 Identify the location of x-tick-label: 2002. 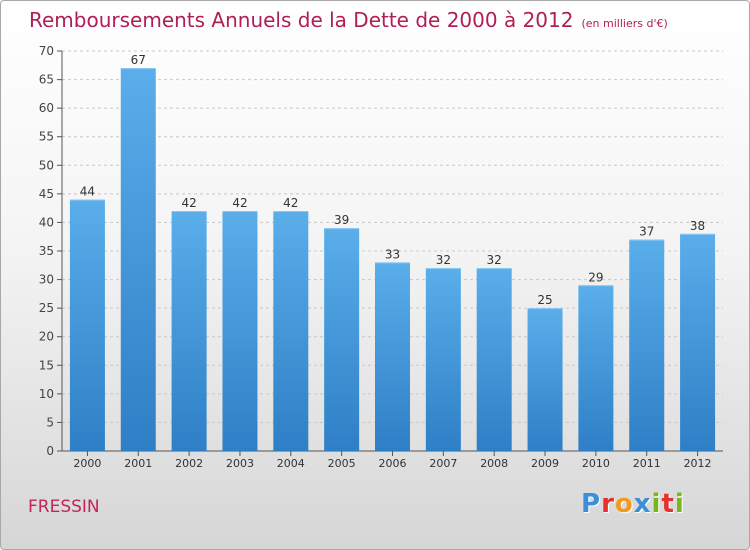
(189, 463).